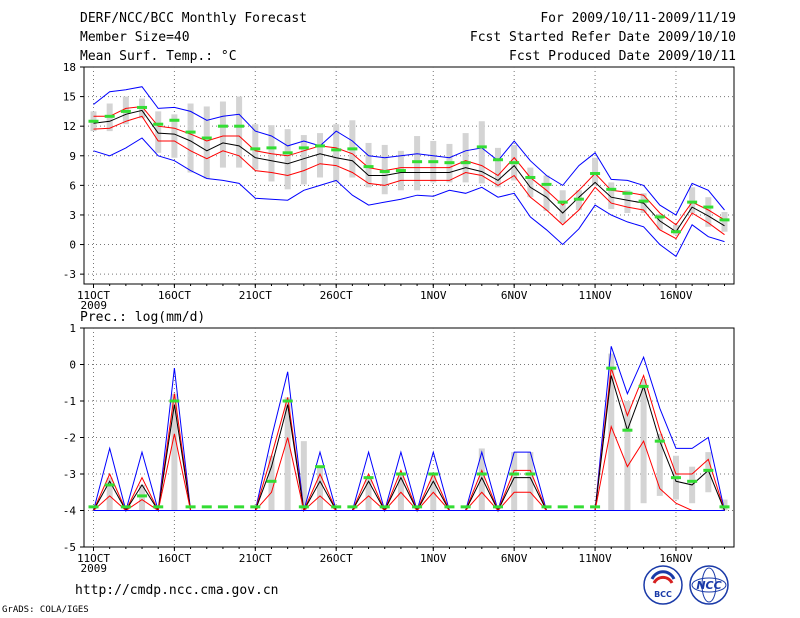 This screenshot has height=618, width=800. I want to click on prec-ytick-label: -5, so click(69, 547).